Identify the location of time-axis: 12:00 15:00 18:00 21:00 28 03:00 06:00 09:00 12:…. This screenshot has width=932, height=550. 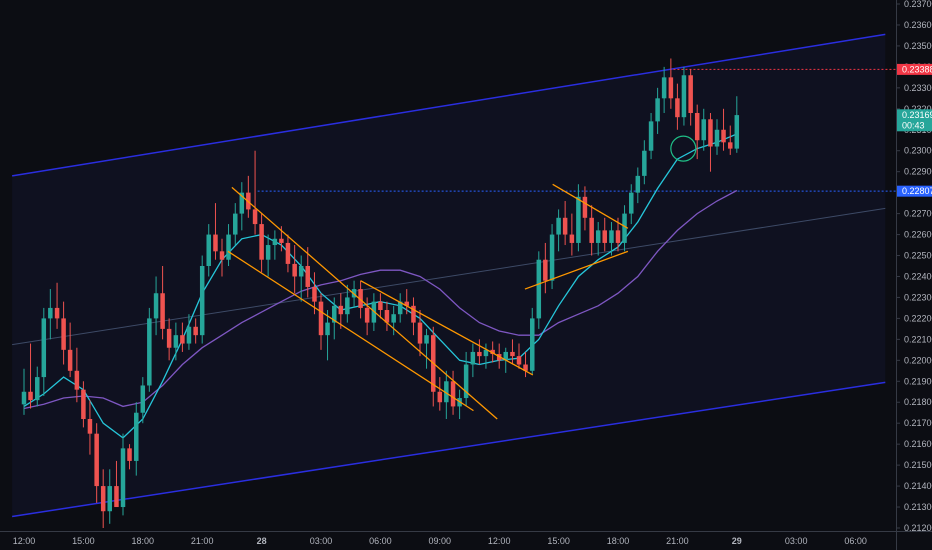
(466, 539).